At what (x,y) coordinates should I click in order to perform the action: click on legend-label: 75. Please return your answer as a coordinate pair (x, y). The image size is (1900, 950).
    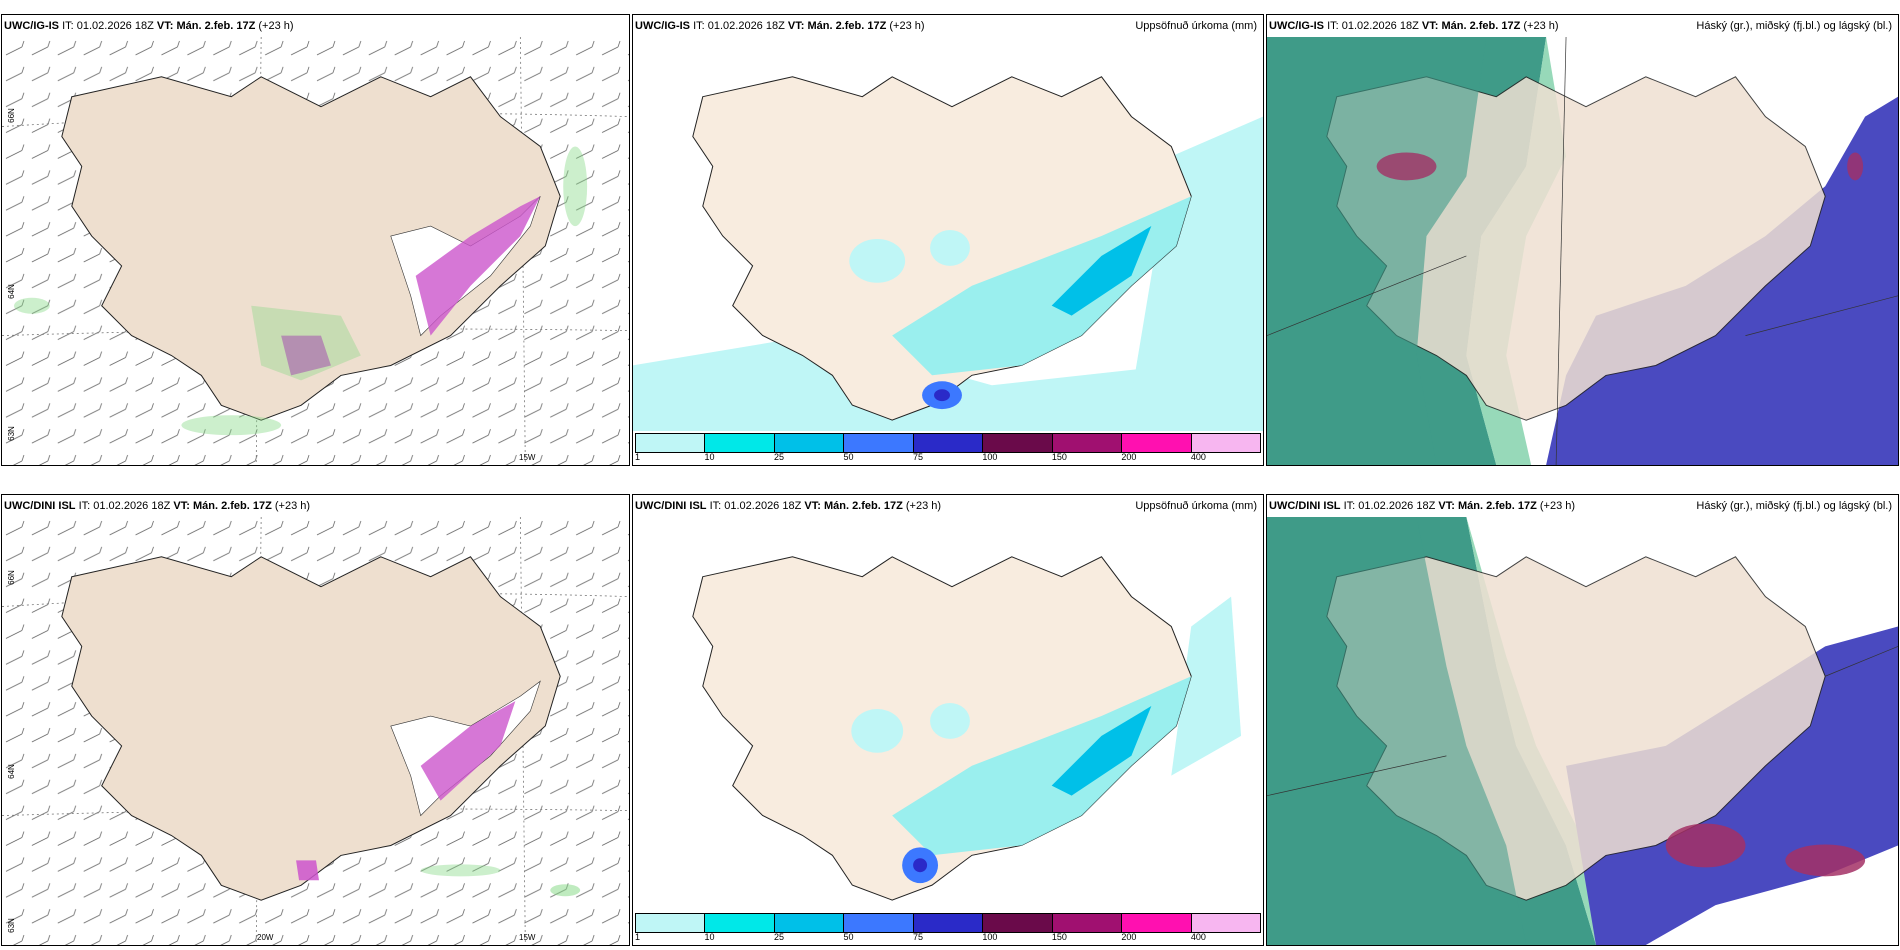
    Looking at the image, I should click on (917, 457).